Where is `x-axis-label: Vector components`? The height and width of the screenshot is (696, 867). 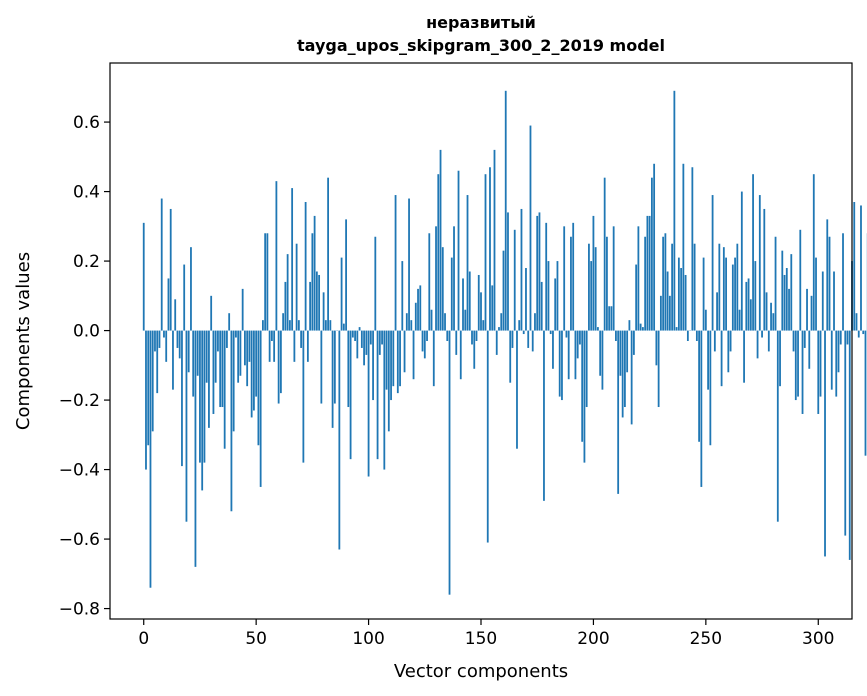
x-axis-label: Vector components is located at coordinates (481, 671).